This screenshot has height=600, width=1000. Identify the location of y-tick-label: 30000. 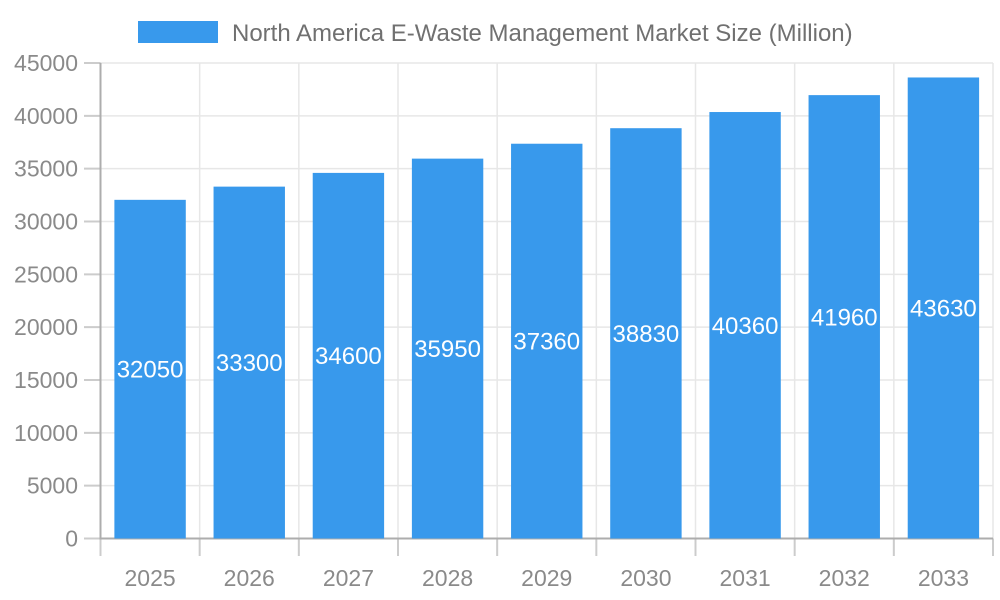
(46, 222).